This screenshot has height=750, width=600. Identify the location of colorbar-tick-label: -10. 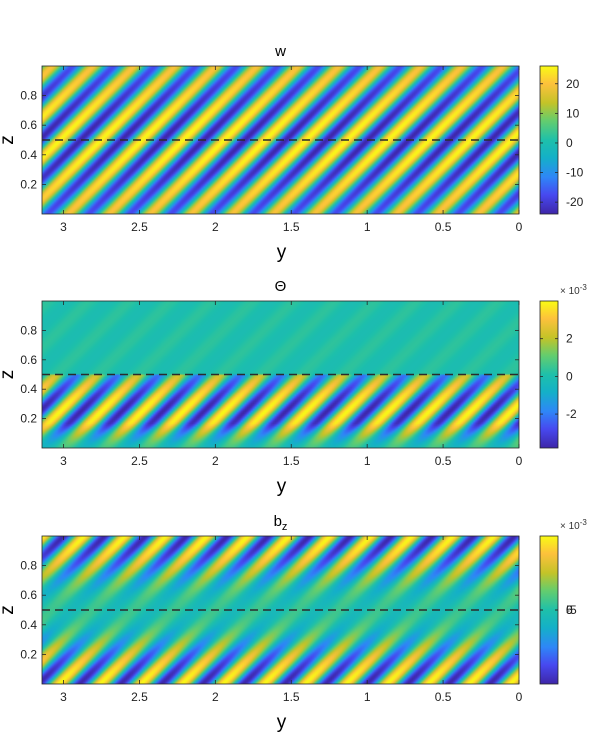
(575, 173).